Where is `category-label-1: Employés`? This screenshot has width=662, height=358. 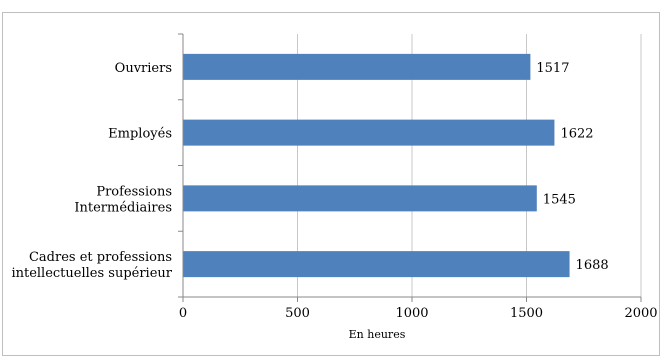
category-label-1: Employés is located at coordinates (140, 134).